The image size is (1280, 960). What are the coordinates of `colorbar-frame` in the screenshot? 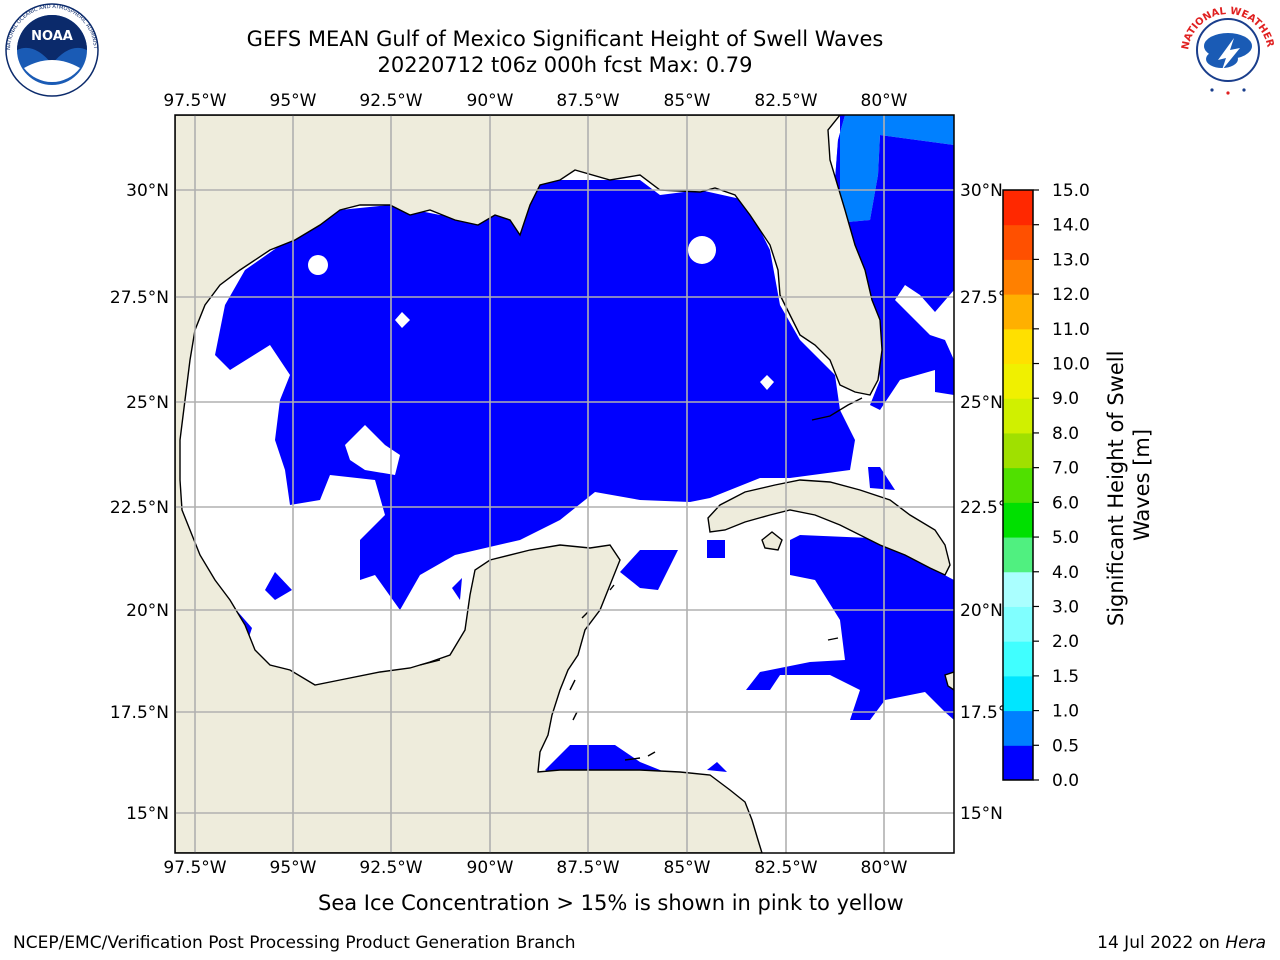 It's located at (1018, 485).